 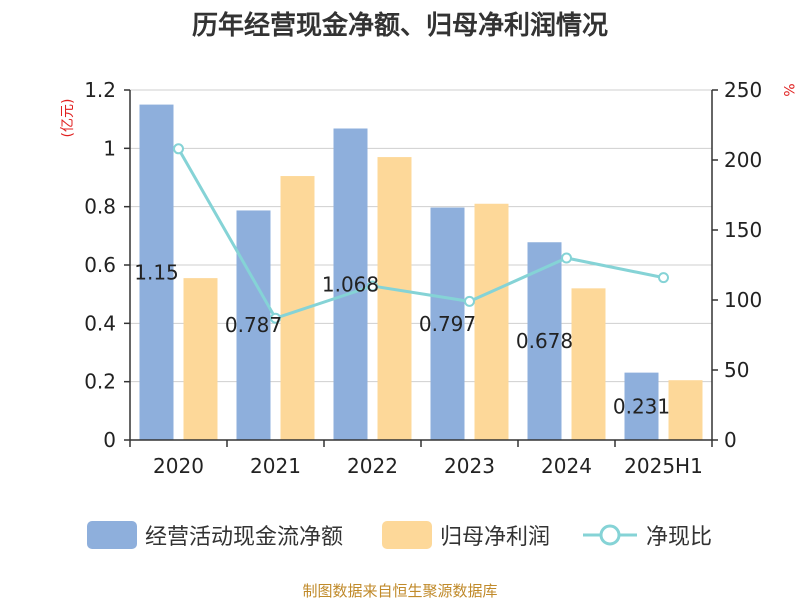 I want to click on bar-cash-2023, so click(x=447, y=323).